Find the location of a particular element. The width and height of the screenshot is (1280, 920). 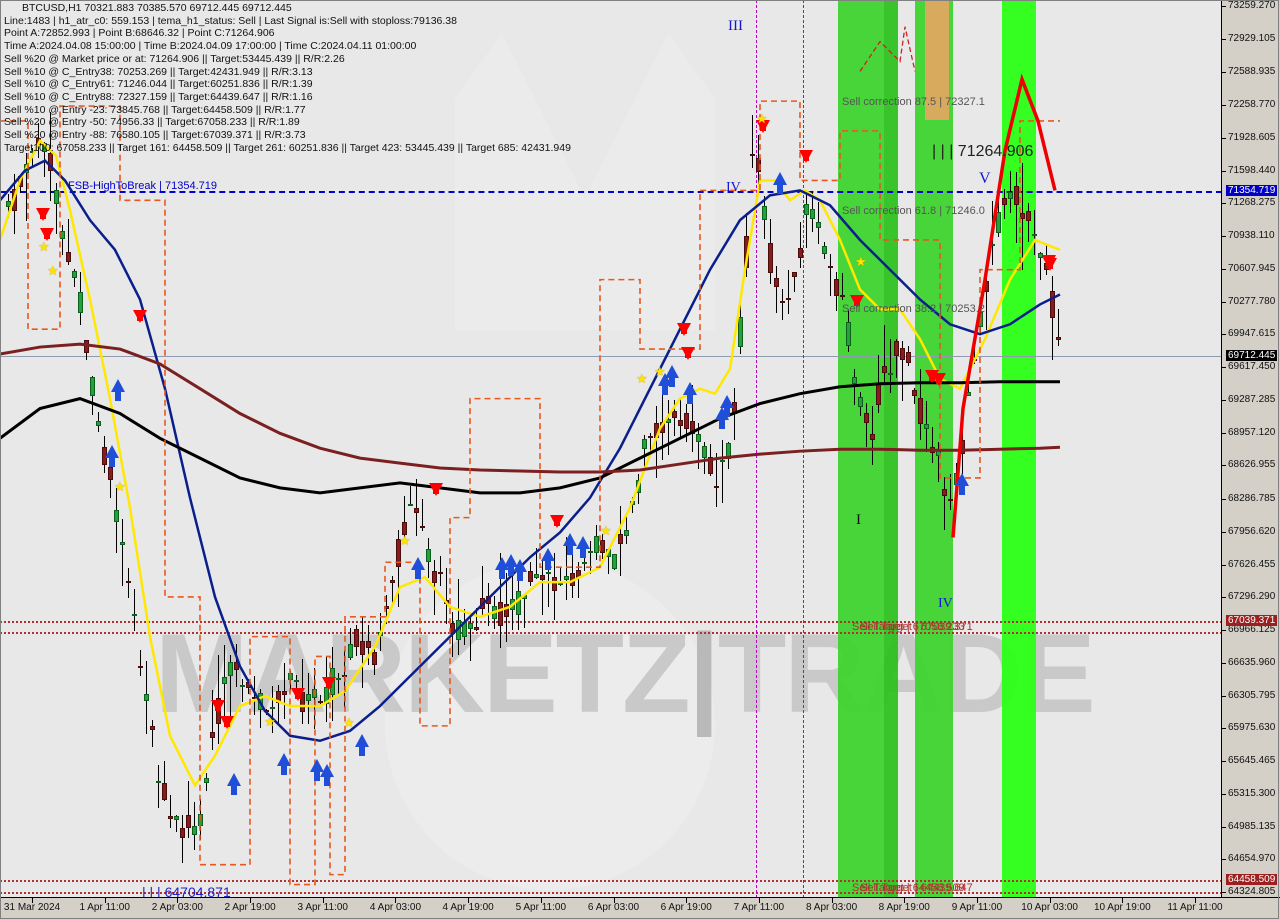

price-tick-label: 71268.275 is located at coordinates (1252, 203).